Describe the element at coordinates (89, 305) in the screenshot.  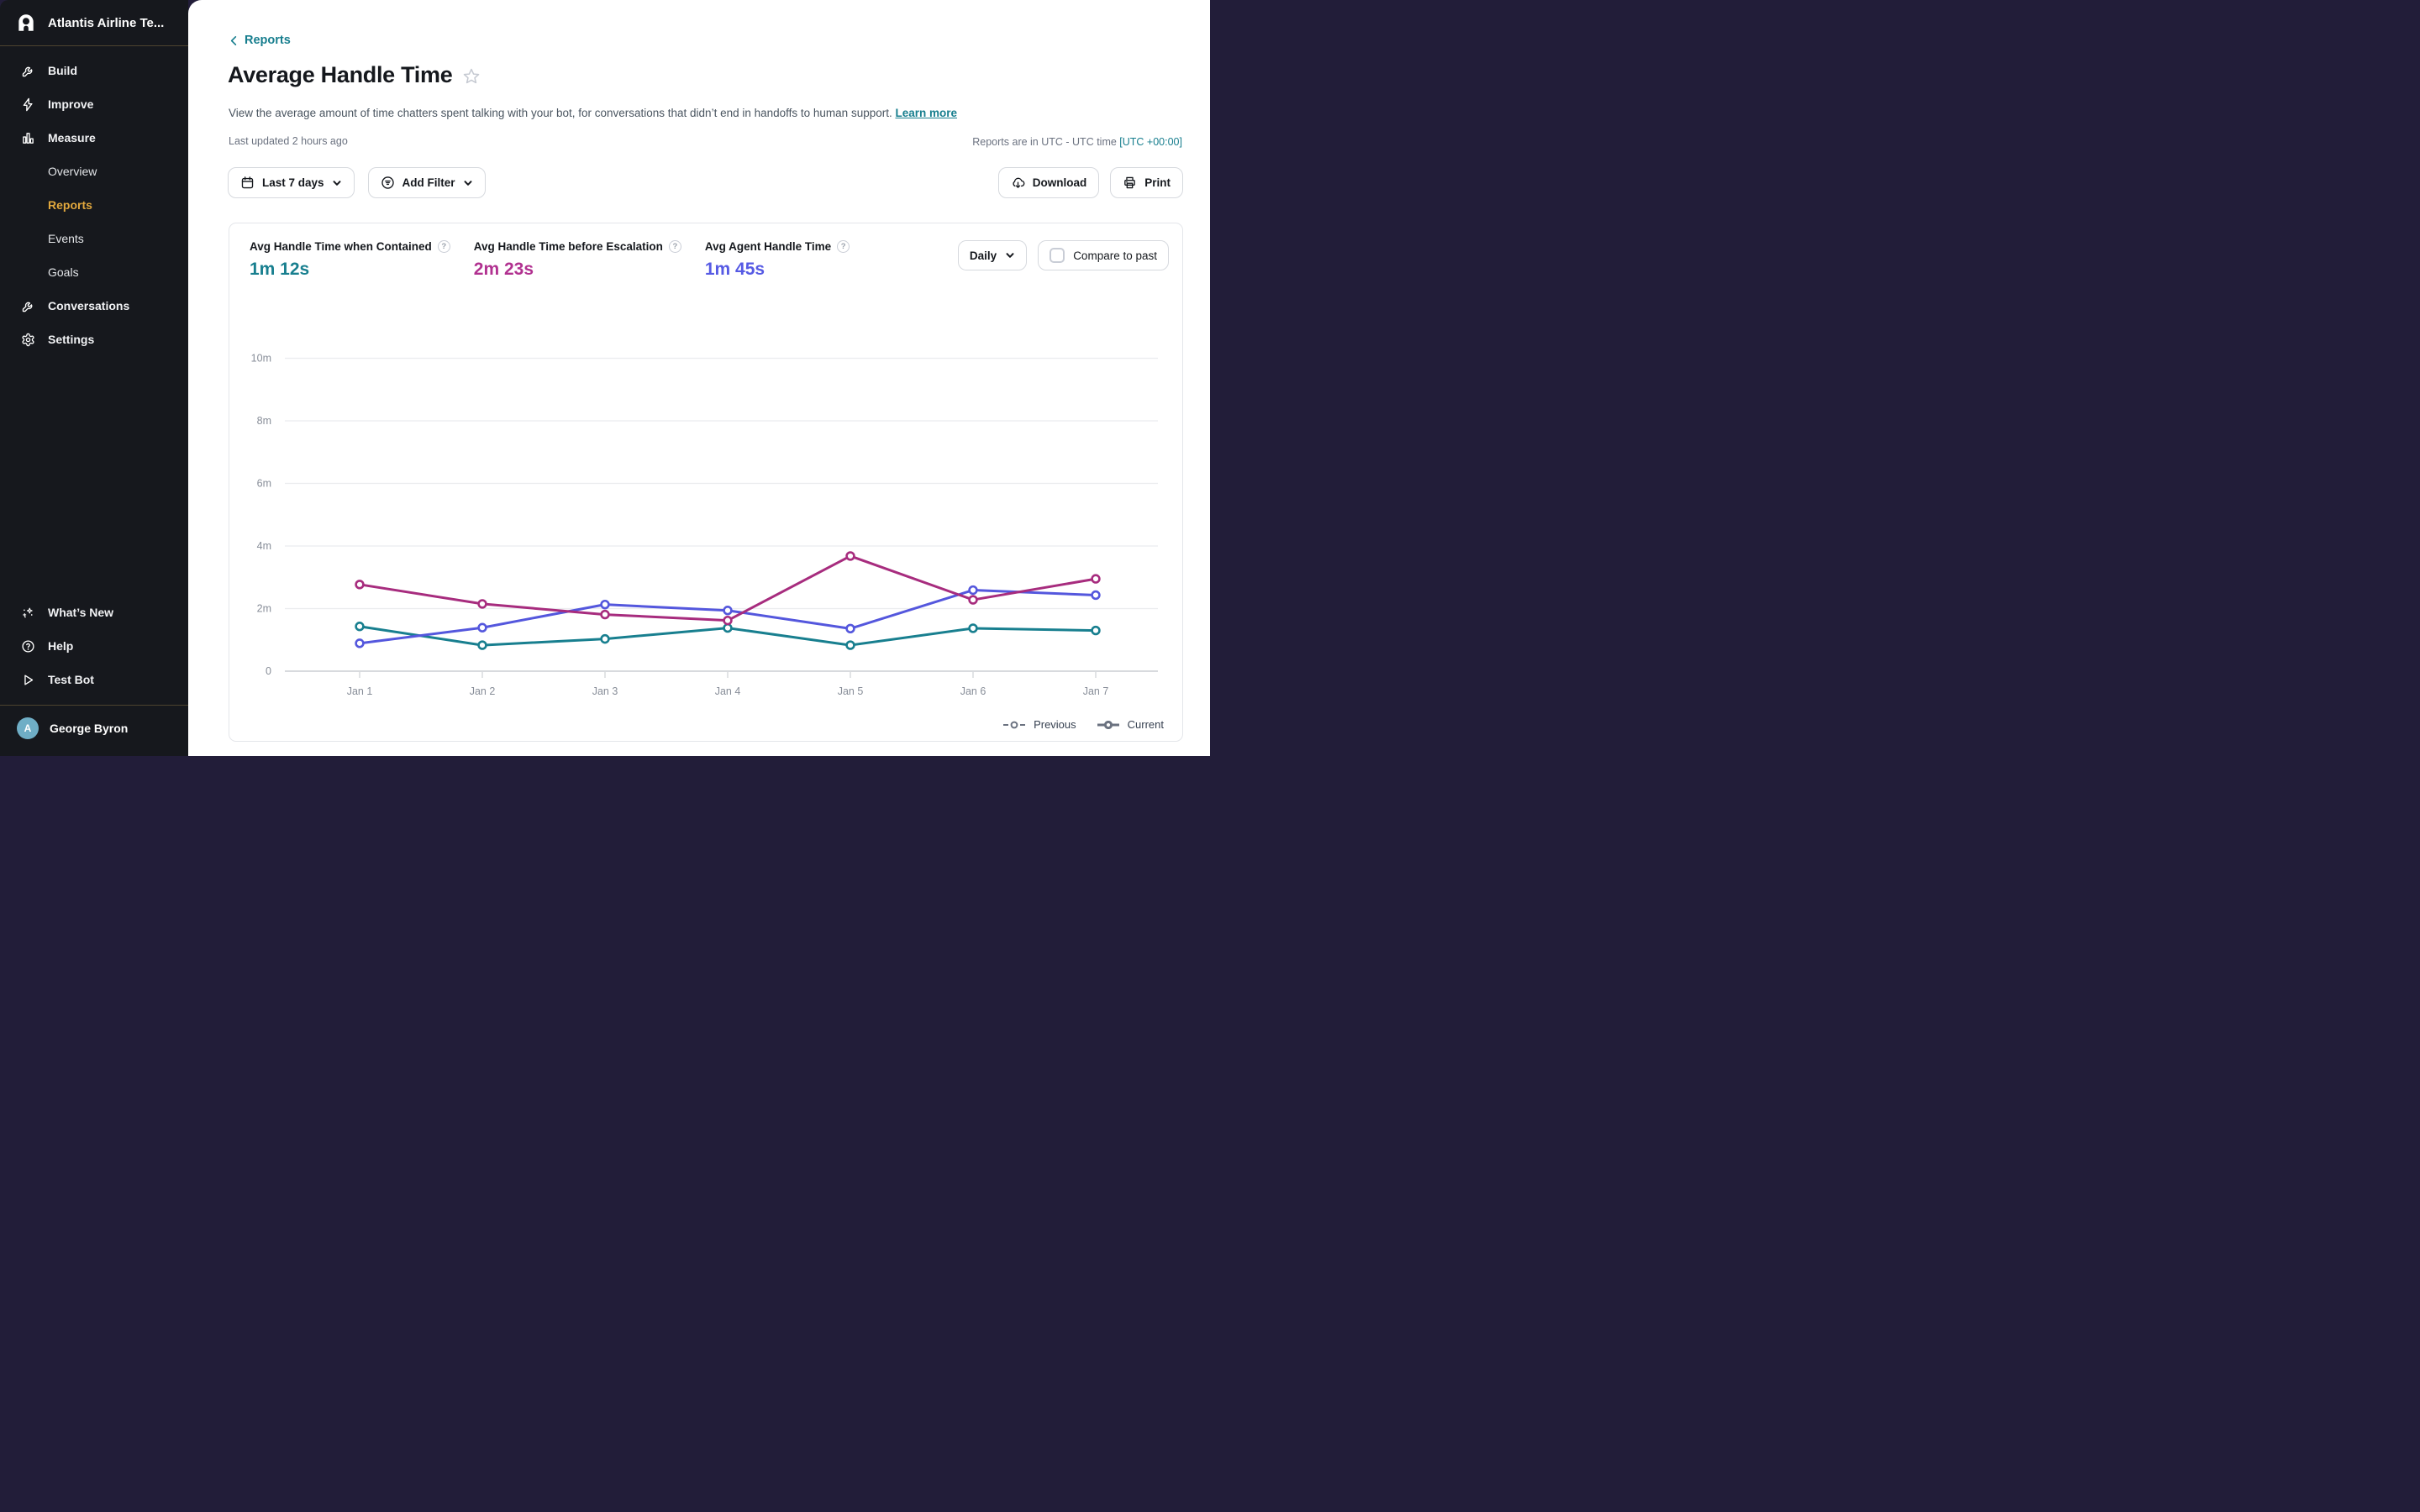
I see `sidebar-item-label: Conversations` at that location.